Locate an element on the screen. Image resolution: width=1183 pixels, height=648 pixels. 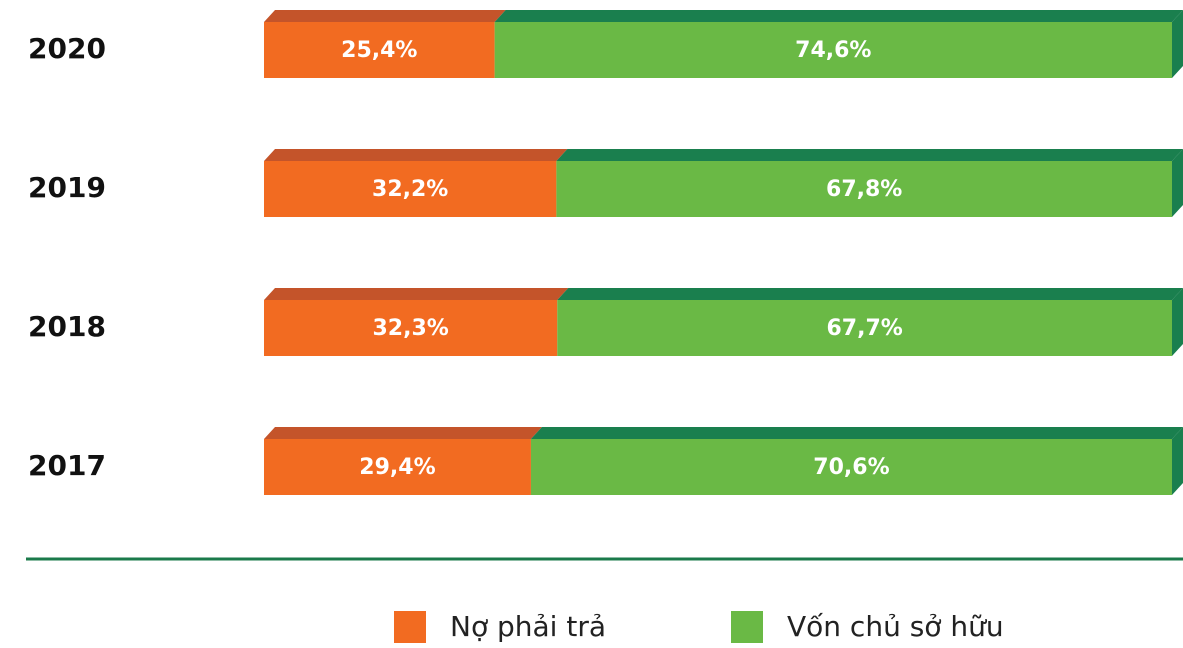
legend-label: Nợ phải trả is located at coordinates (528, 626).